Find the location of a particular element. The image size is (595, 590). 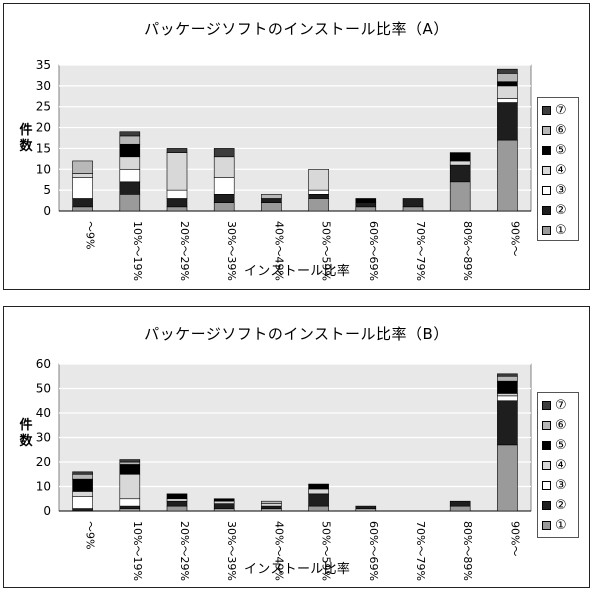

y-tick-label: 0 is located at coordinates (47, 511).